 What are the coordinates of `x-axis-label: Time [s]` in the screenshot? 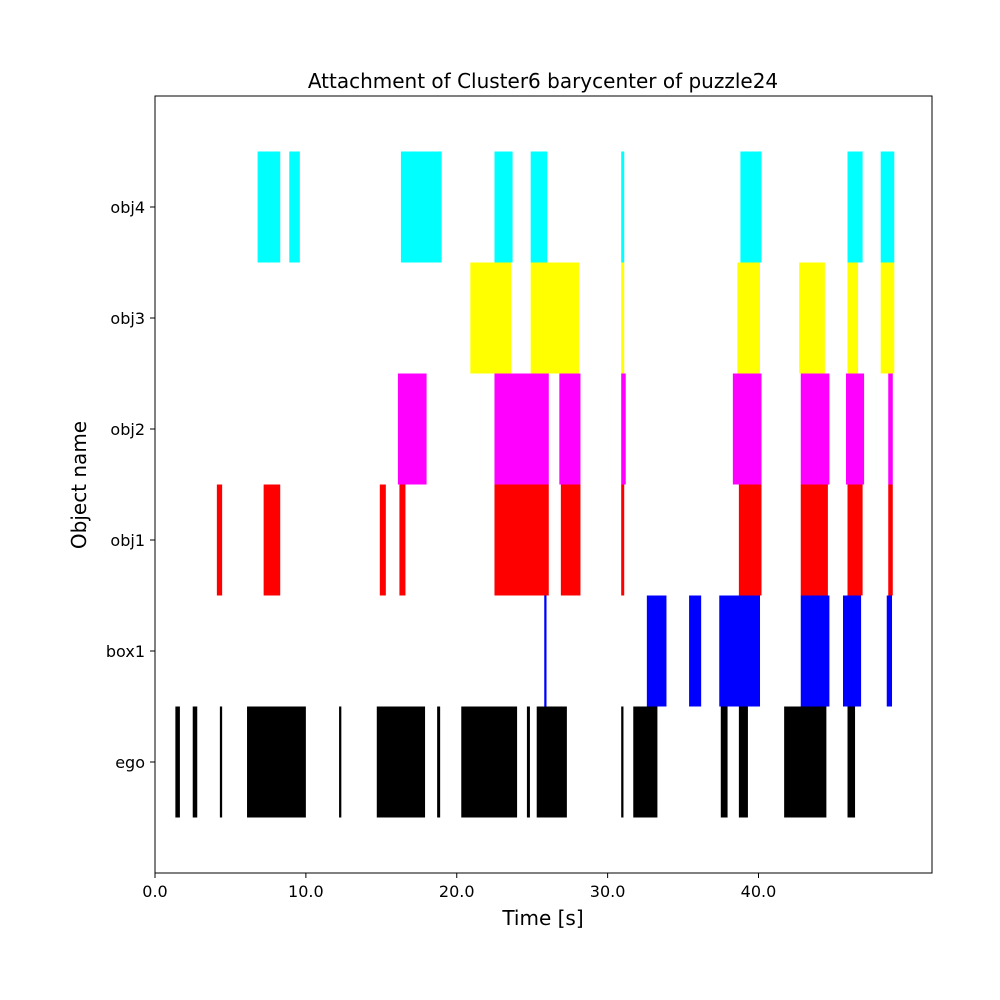 It's located at (542, 918).